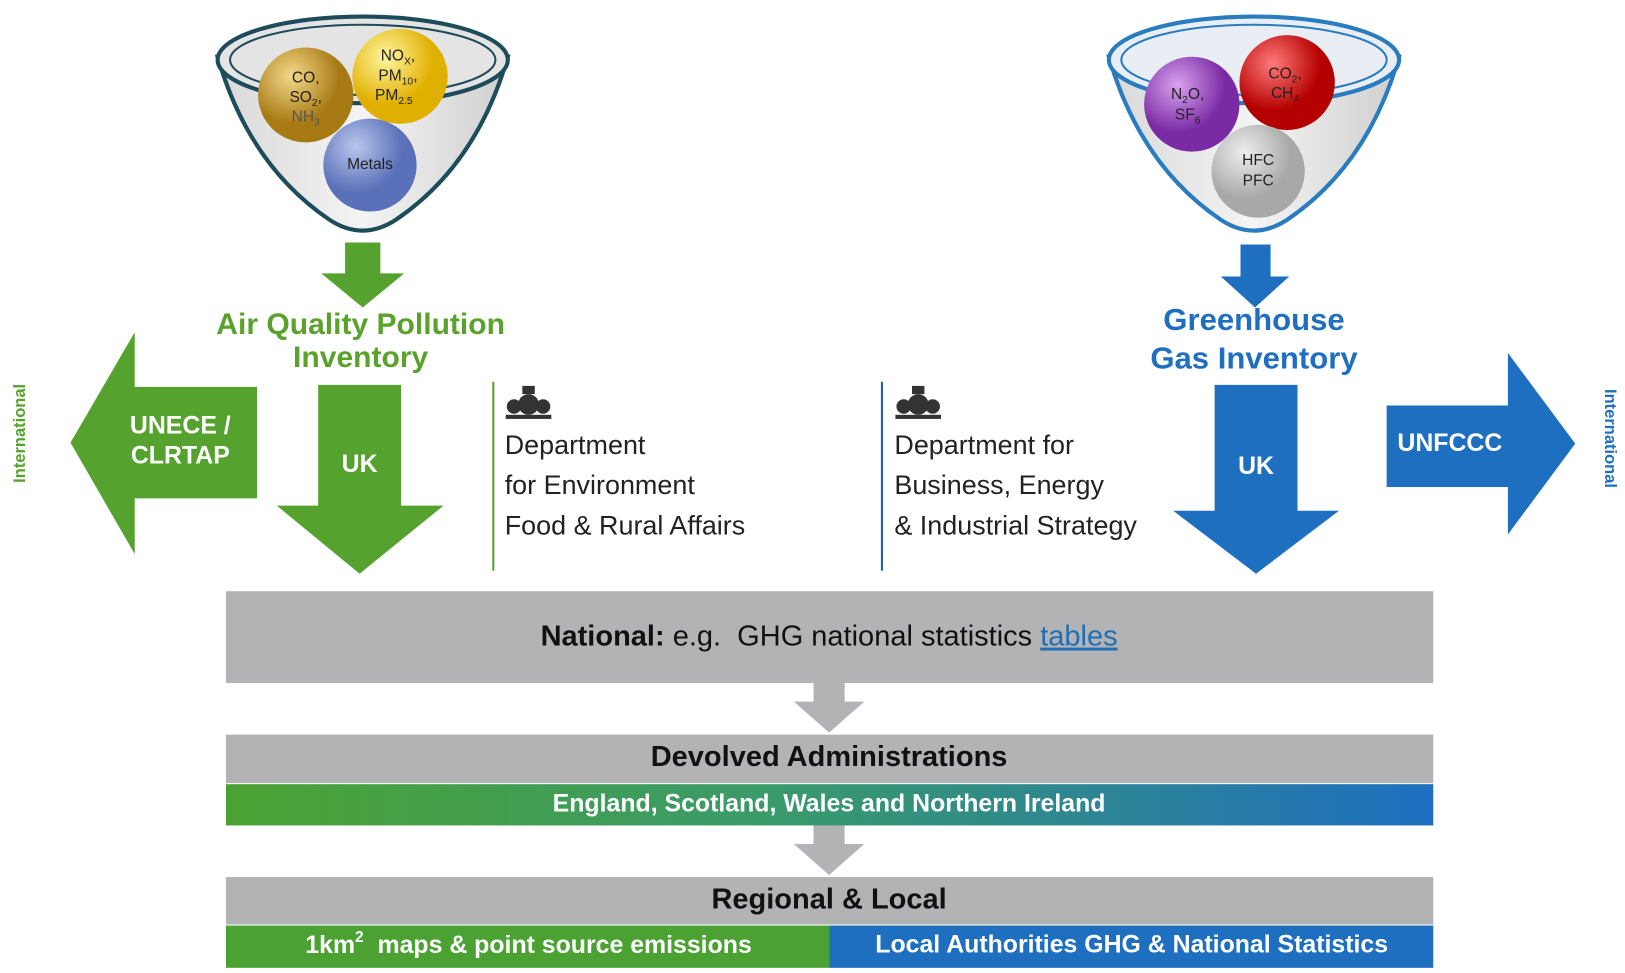  I want to click on title: Inventory, so click(361, 357).